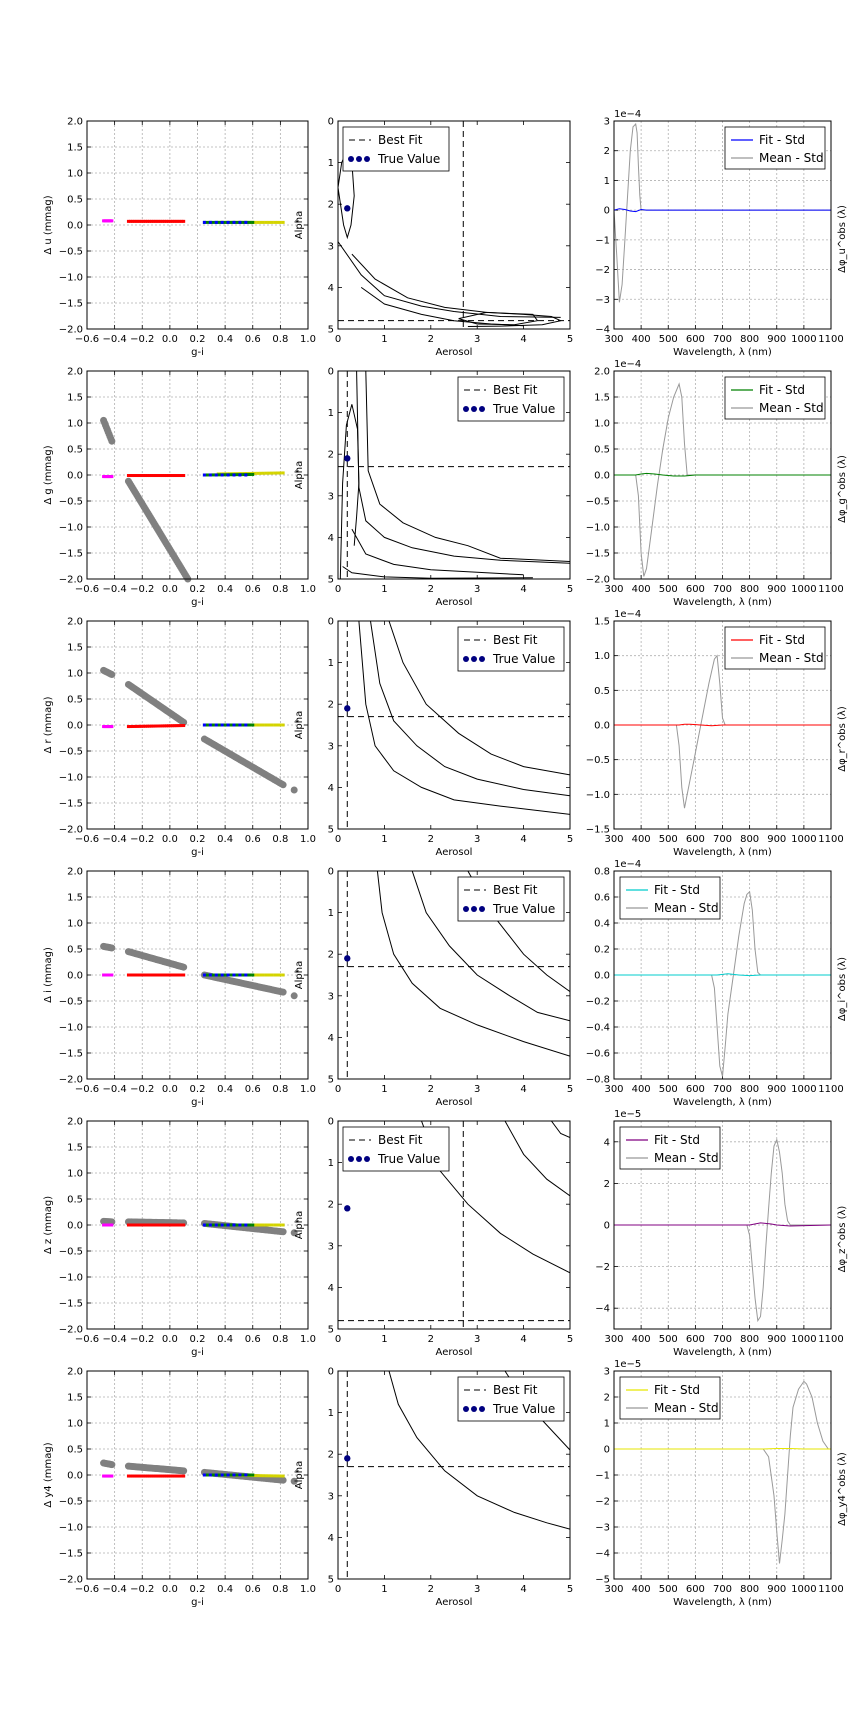  What do you see at coordinates (75, 174) in the screenshot?
I see `y-tick-label: 1.0` at bounding box center [75, 174].